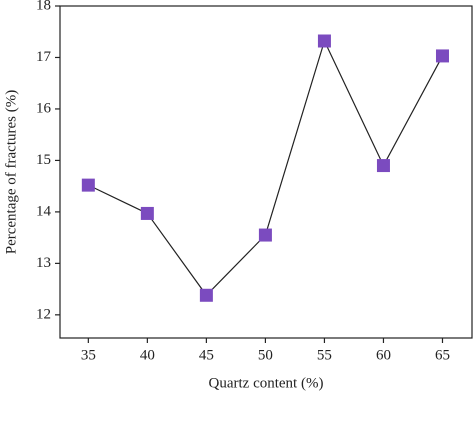  I want to click on x-tick-label: 40, so click(147, 355).